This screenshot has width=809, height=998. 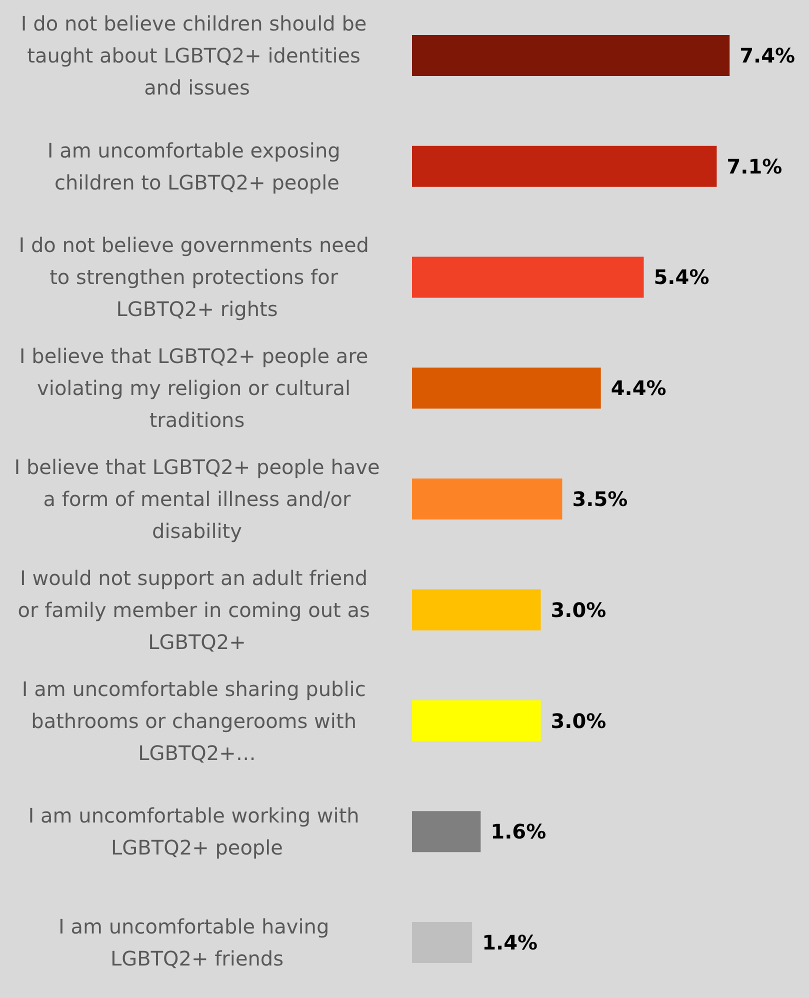 I want to click on y-tick-label: I am uncomfortable exposing children to LGBTQ2+ people, so click(x=197, y=166).